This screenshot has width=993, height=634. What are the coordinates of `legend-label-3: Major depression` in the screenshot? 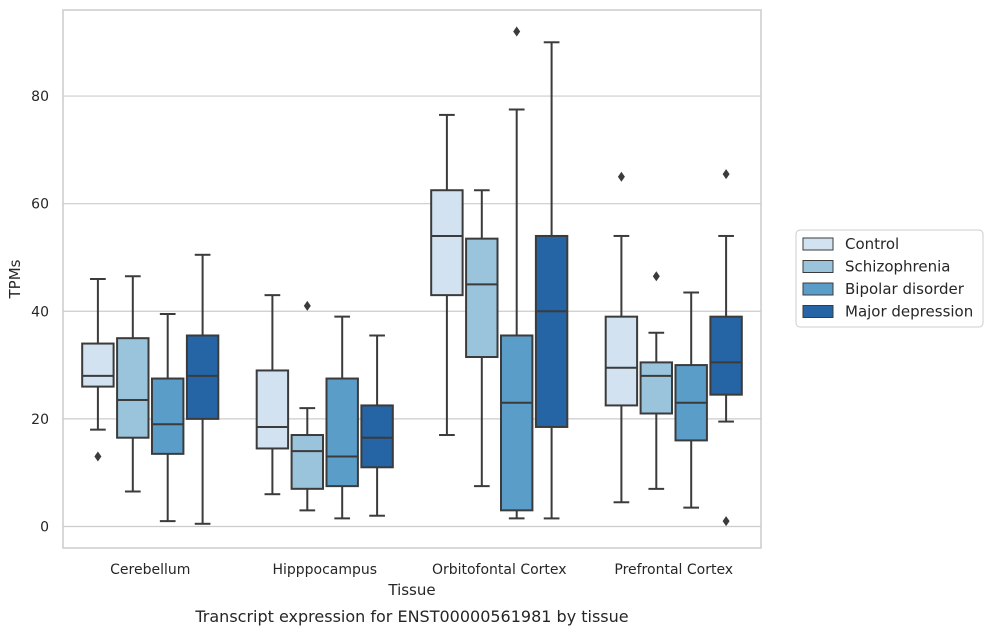 It's located at (909, 312).